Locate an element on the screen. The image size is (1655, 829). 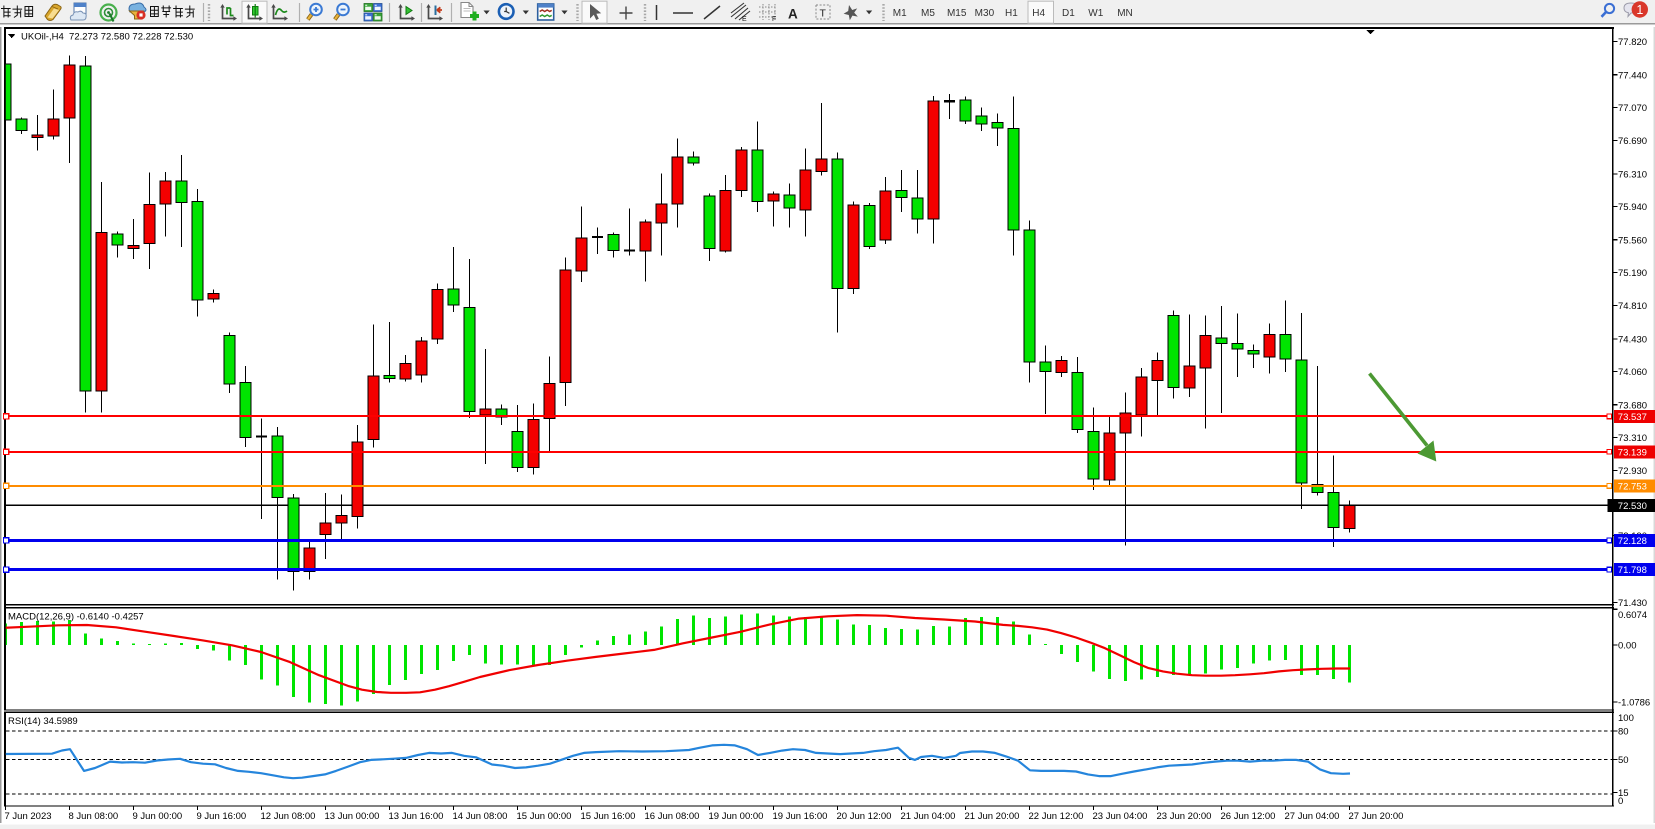
svg-text: 77.820 is located at coordinates (1632, 42).